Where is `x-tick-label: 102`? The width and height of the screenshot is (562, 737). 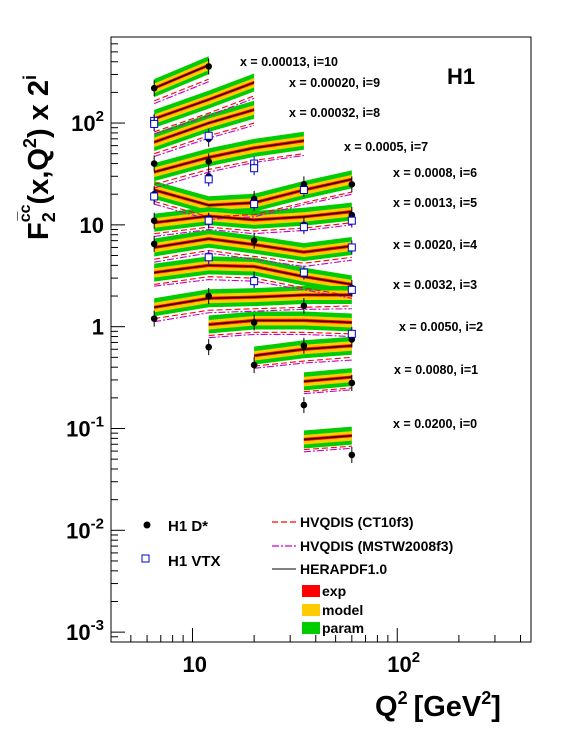 x-tick-label: 102 is located at coordinates (403, 663).